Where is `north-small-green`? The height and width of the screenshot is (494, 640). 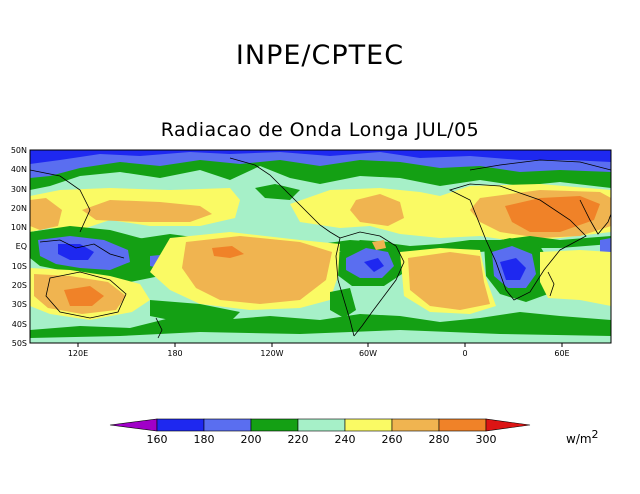 north-small-green is located at coordinates (277, 192).